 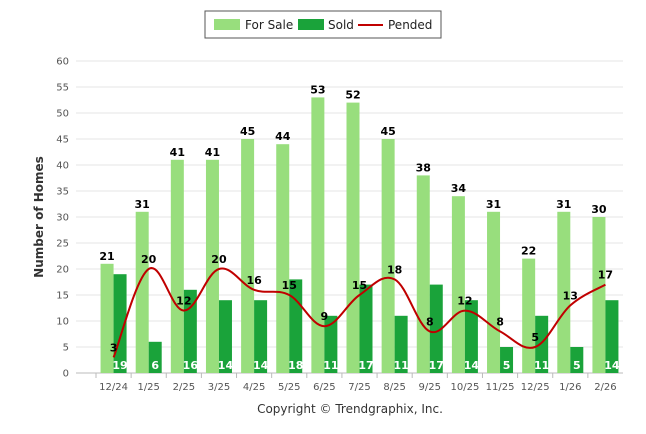 What do you see at coordinates (605, 387) in the screenshot?
I see `x-tick-label: 2/26` at bounding box center [605, 387].